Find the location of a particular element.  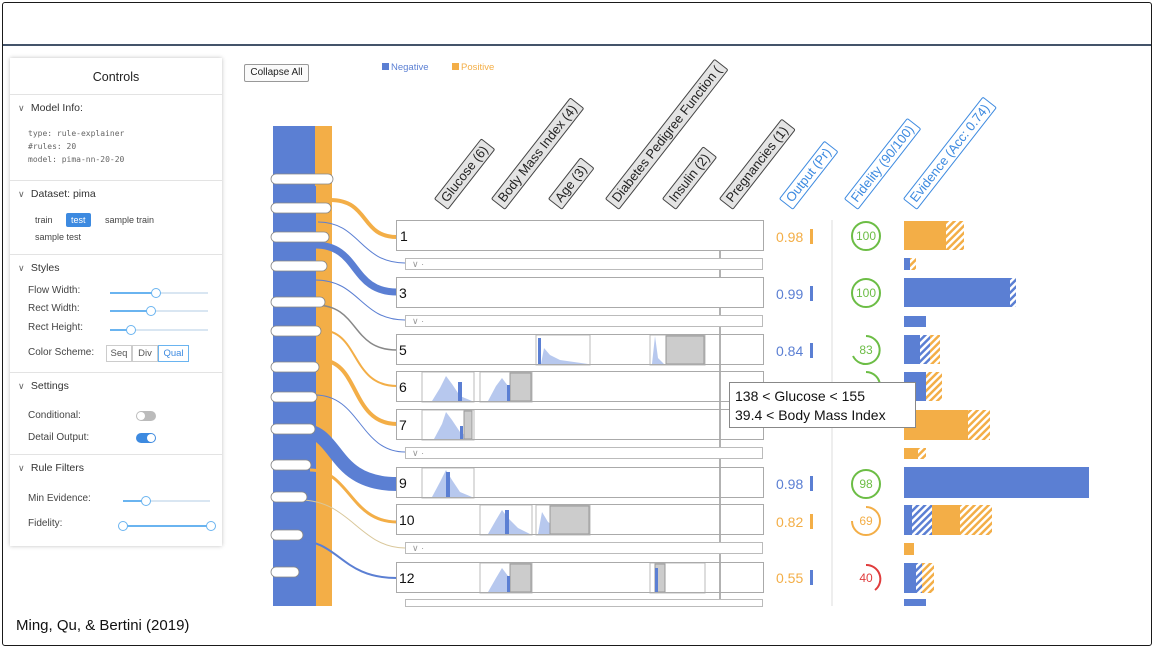

model-info-toggle: ∨ Model Info: is located at coordinates (50, 108).